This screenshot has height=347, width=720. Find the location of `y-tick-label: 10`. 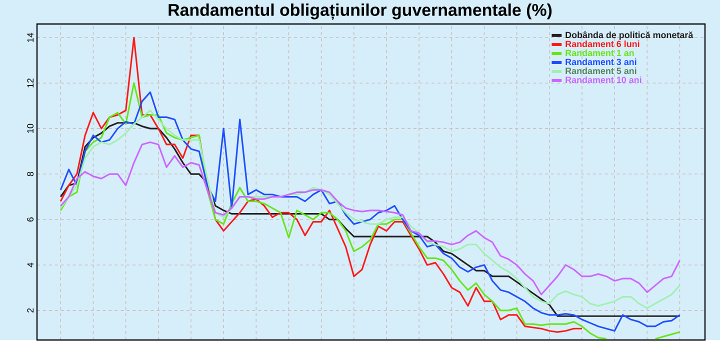

y-tick-label: 10 is located at coordinates (30, 128).